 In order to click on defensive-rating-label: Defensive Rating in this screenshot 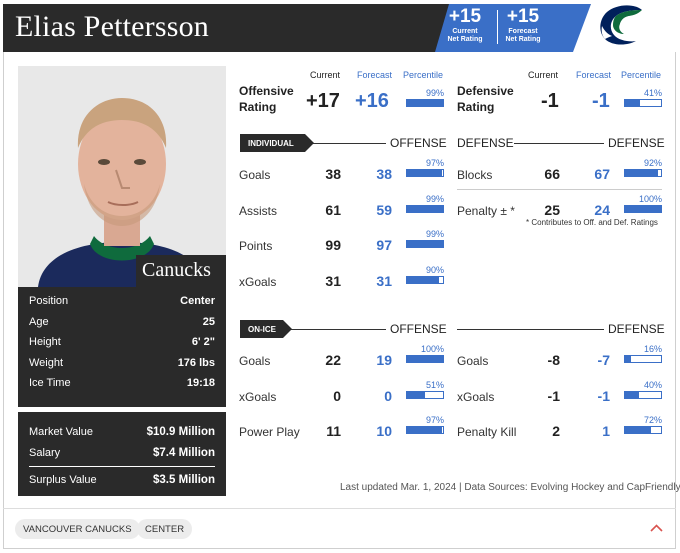, I will do `click(485, 99)`.